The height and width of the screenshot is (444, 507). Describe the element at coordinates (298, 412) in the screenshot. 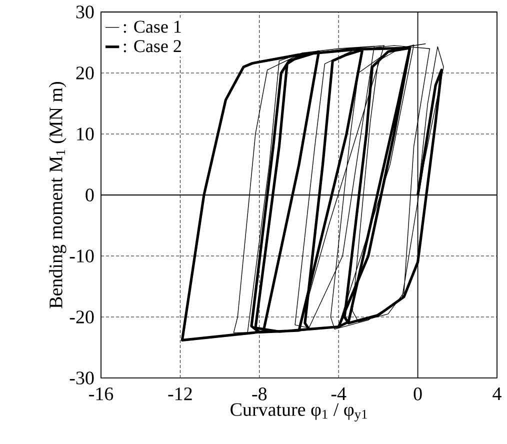

I see `x-axis-title: Curvature φ$_{1}$ / φ$_{y1}$` at that location.